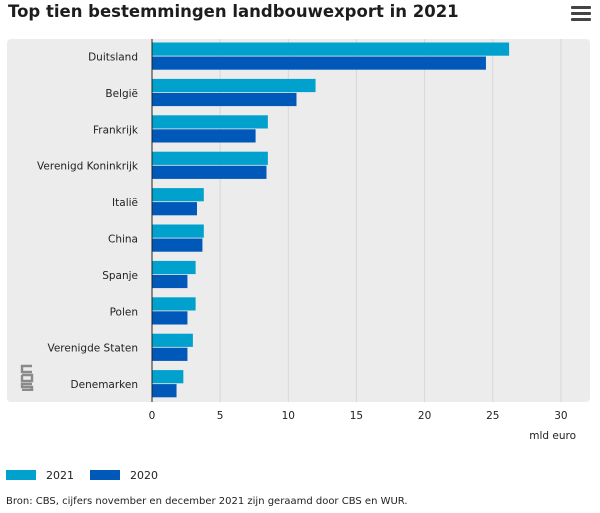 Image resolution: width=600 pixels, height=513 pixels. Describe the element at coordinates (120, 276) in the screenshot. I see `category-label: Spanje` at that location.